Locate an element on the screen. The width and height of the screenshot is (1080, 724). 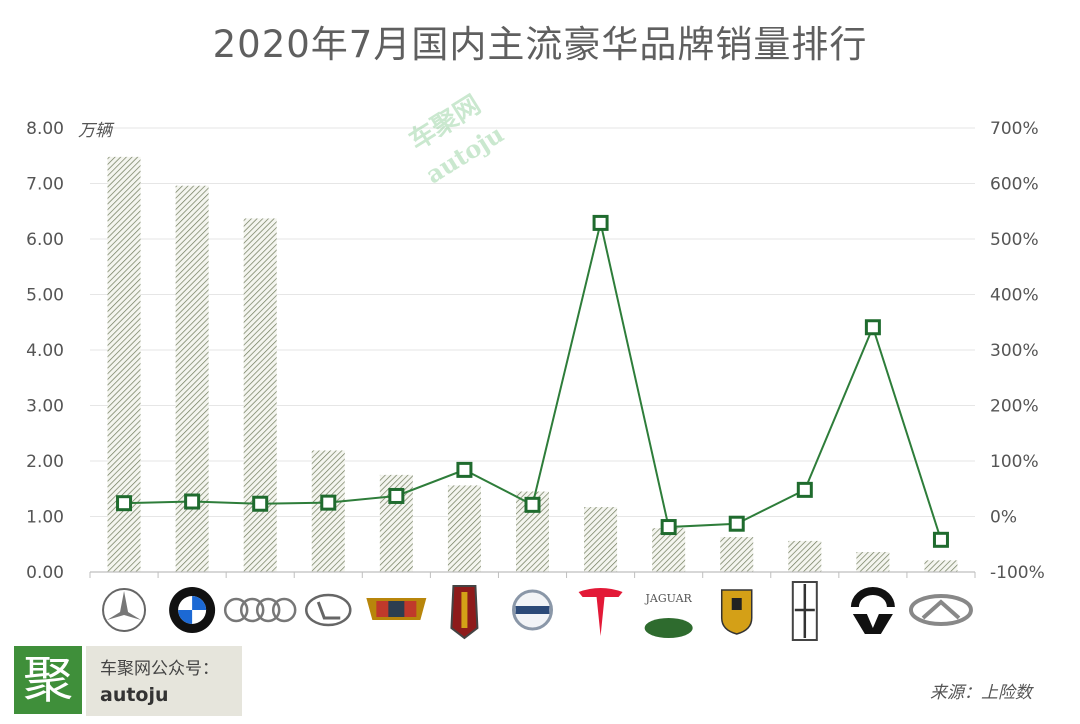
tesla-t is located at coordinates (600, 612).